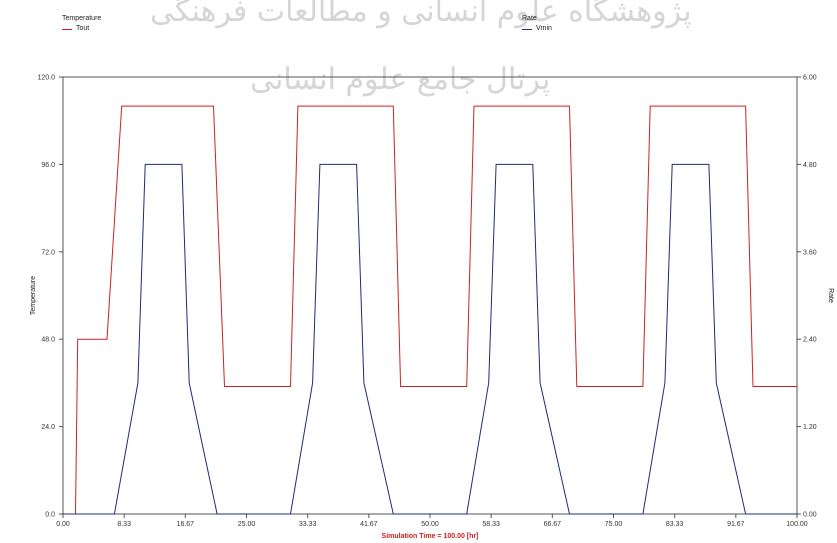  Describe the element at coordinates (553, 524) in the screenshot. I see `x-tick-label: 66.67` at that location.